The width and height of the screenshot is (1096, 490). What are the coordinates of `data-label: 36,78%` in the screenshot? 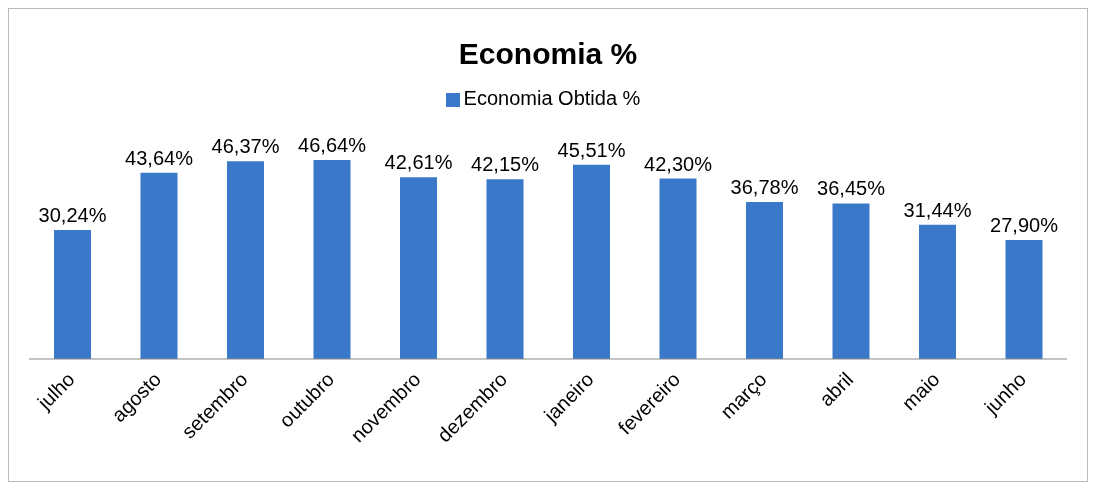 It's located at (764, 187).